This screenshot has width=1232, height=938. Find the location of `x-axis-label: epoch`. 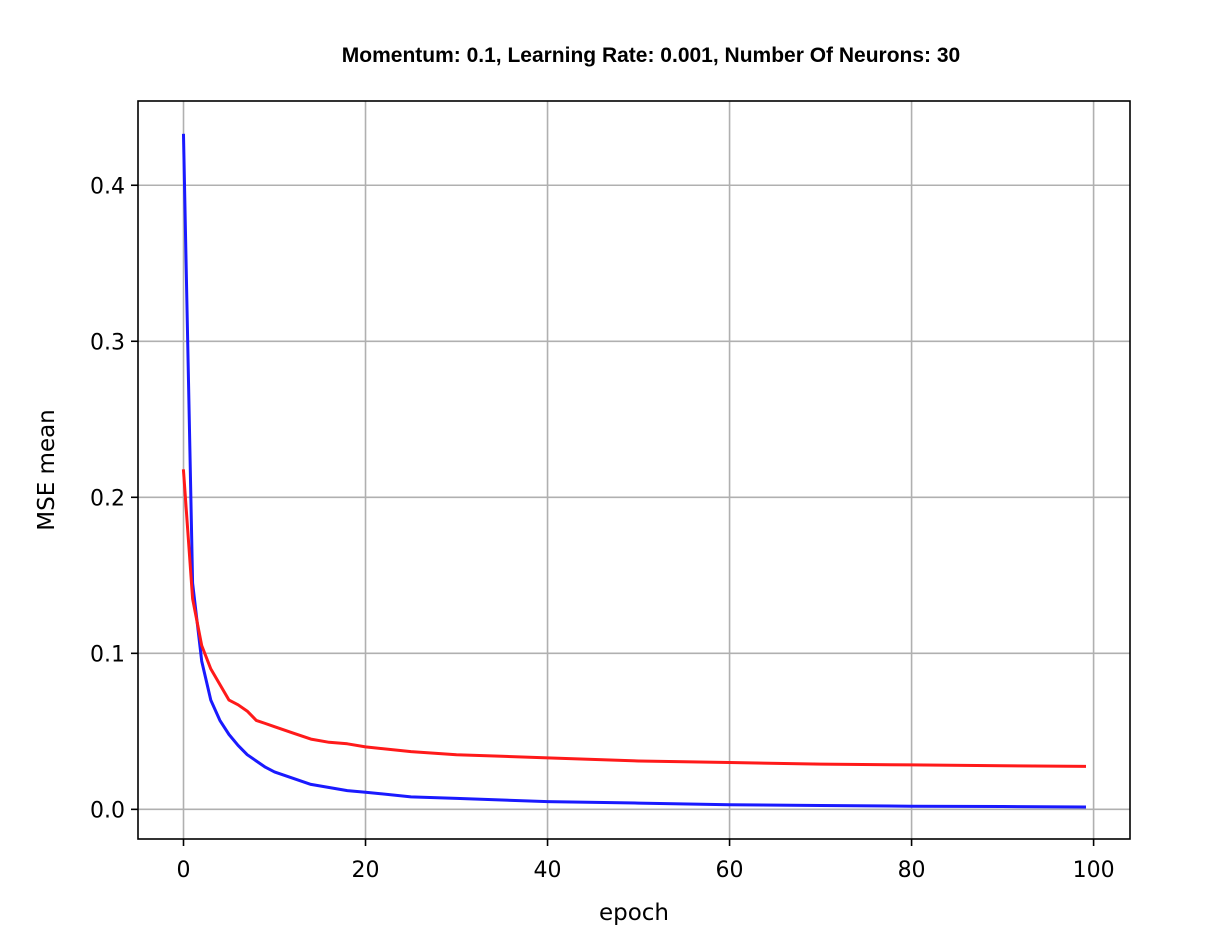

x-axis-label: epoch is located at coordinates (634, 913).